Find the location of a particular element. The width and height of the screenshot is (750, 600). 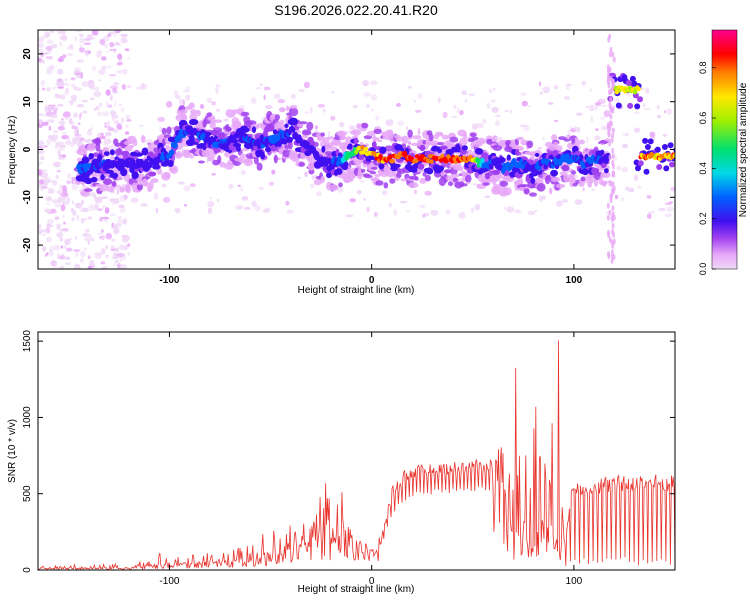

snr-y-tick-label: 1000 is located at coordinates (27, 417).